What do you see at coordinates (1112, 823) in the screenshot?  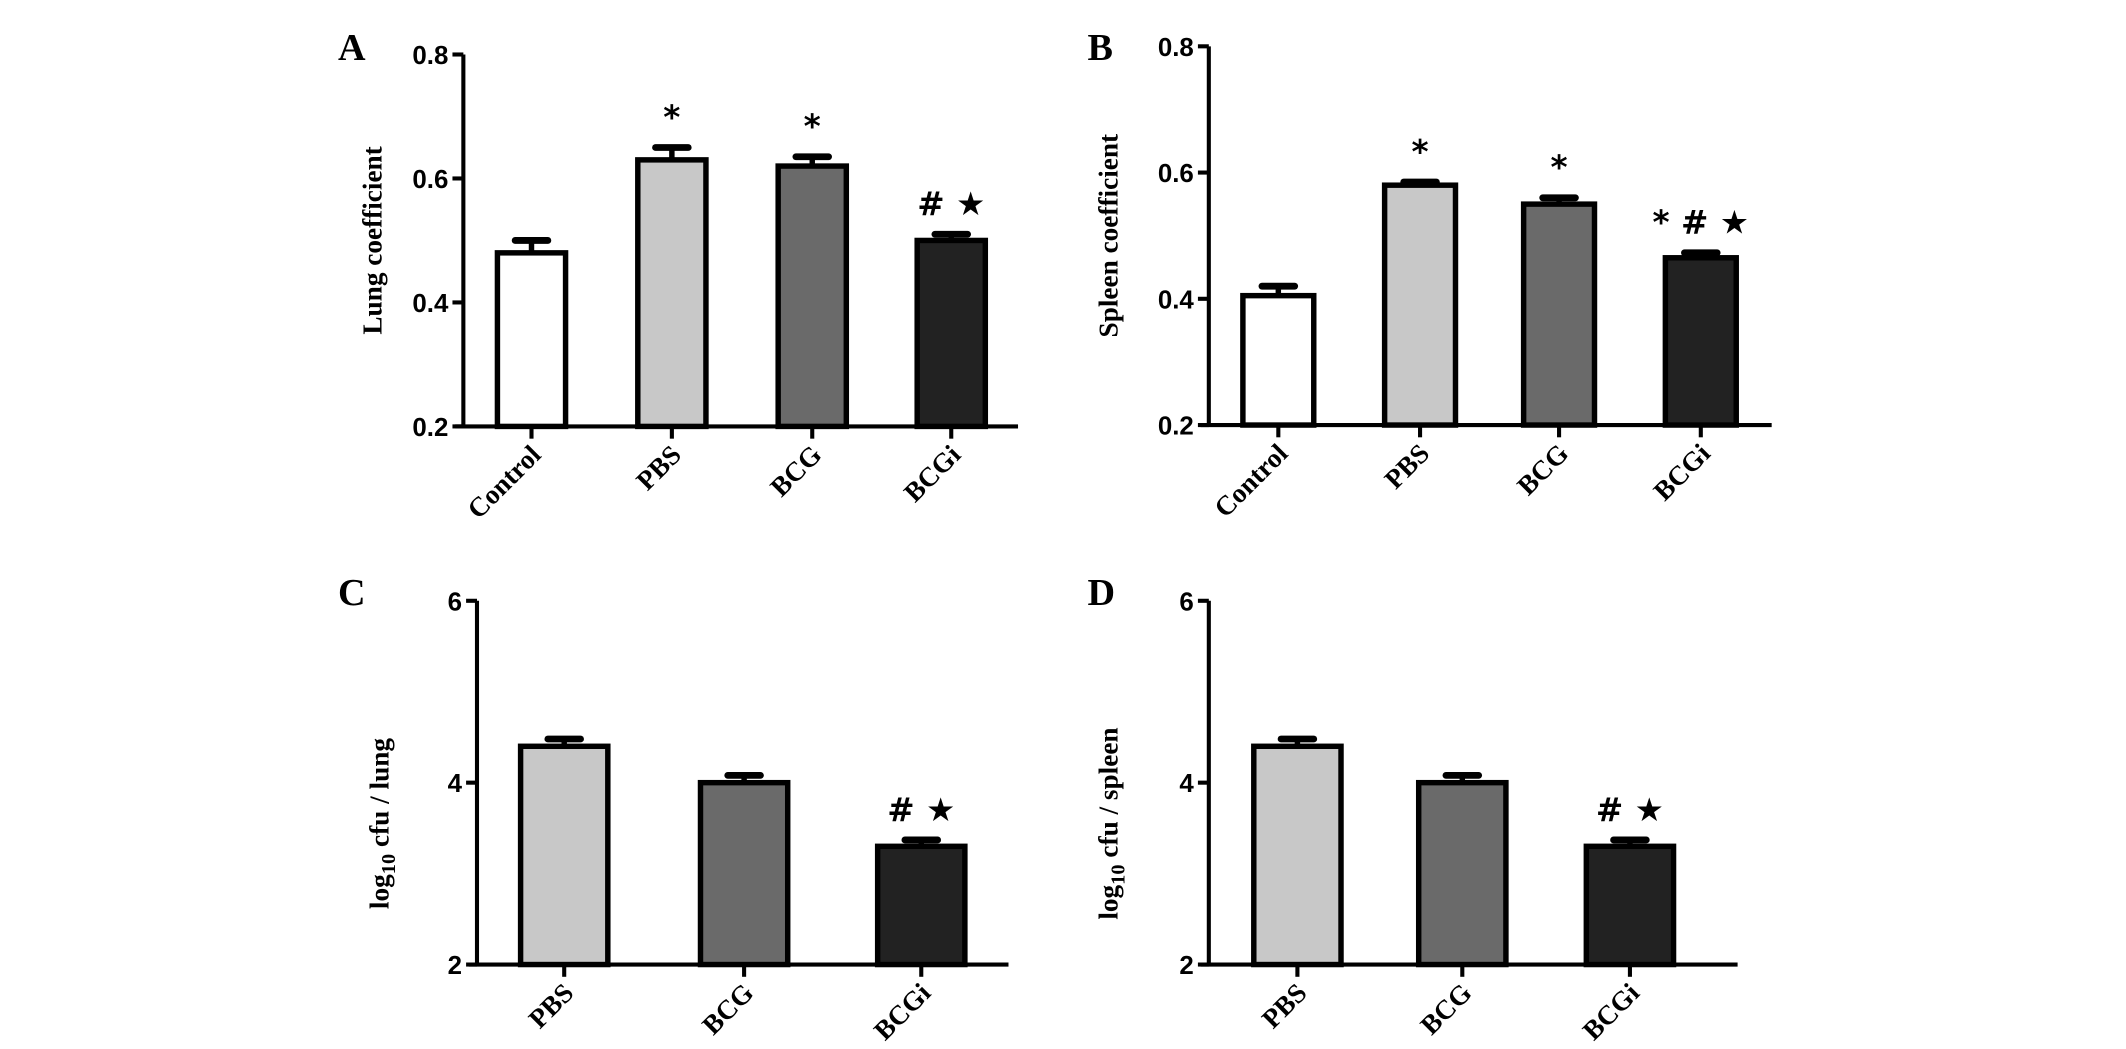 I see `y-axis-label: log10 cfu / spleen` at bounding box center [1112, 823].